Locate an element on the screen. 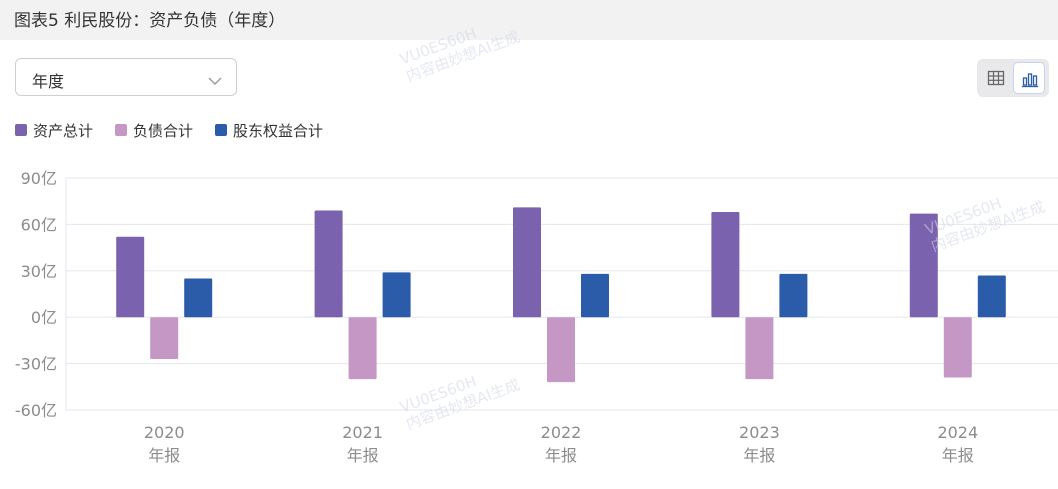 The width and height of the screenshot is (1058, 489). legend-swatch-equity is located at coordinates (221, 130).